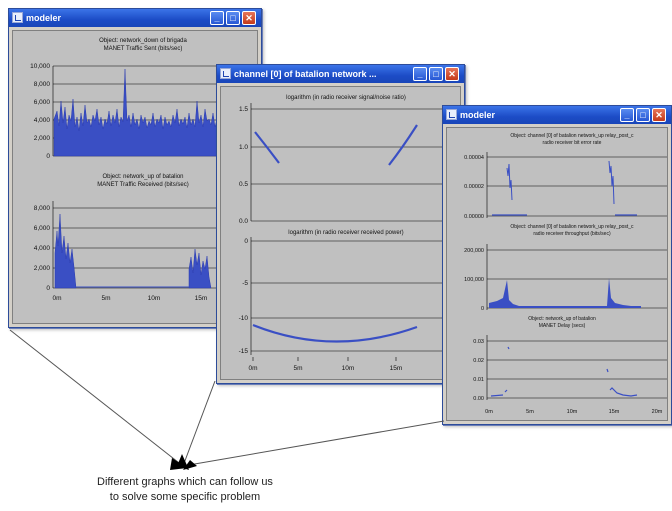 The height and width of the screenshot is (511, 672). Describe the element at coordinates (474, 280) in the screenshot. I see `y-tick-label: 100,000` at that location.